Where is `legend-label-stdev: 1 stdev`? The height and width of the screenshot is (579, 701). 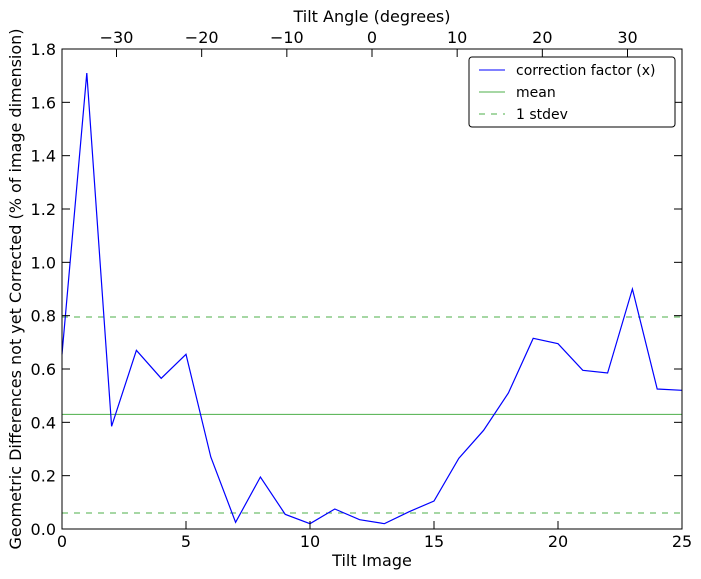
legend-label-stdev: 1 stdev is located at coordinates (542, 115).